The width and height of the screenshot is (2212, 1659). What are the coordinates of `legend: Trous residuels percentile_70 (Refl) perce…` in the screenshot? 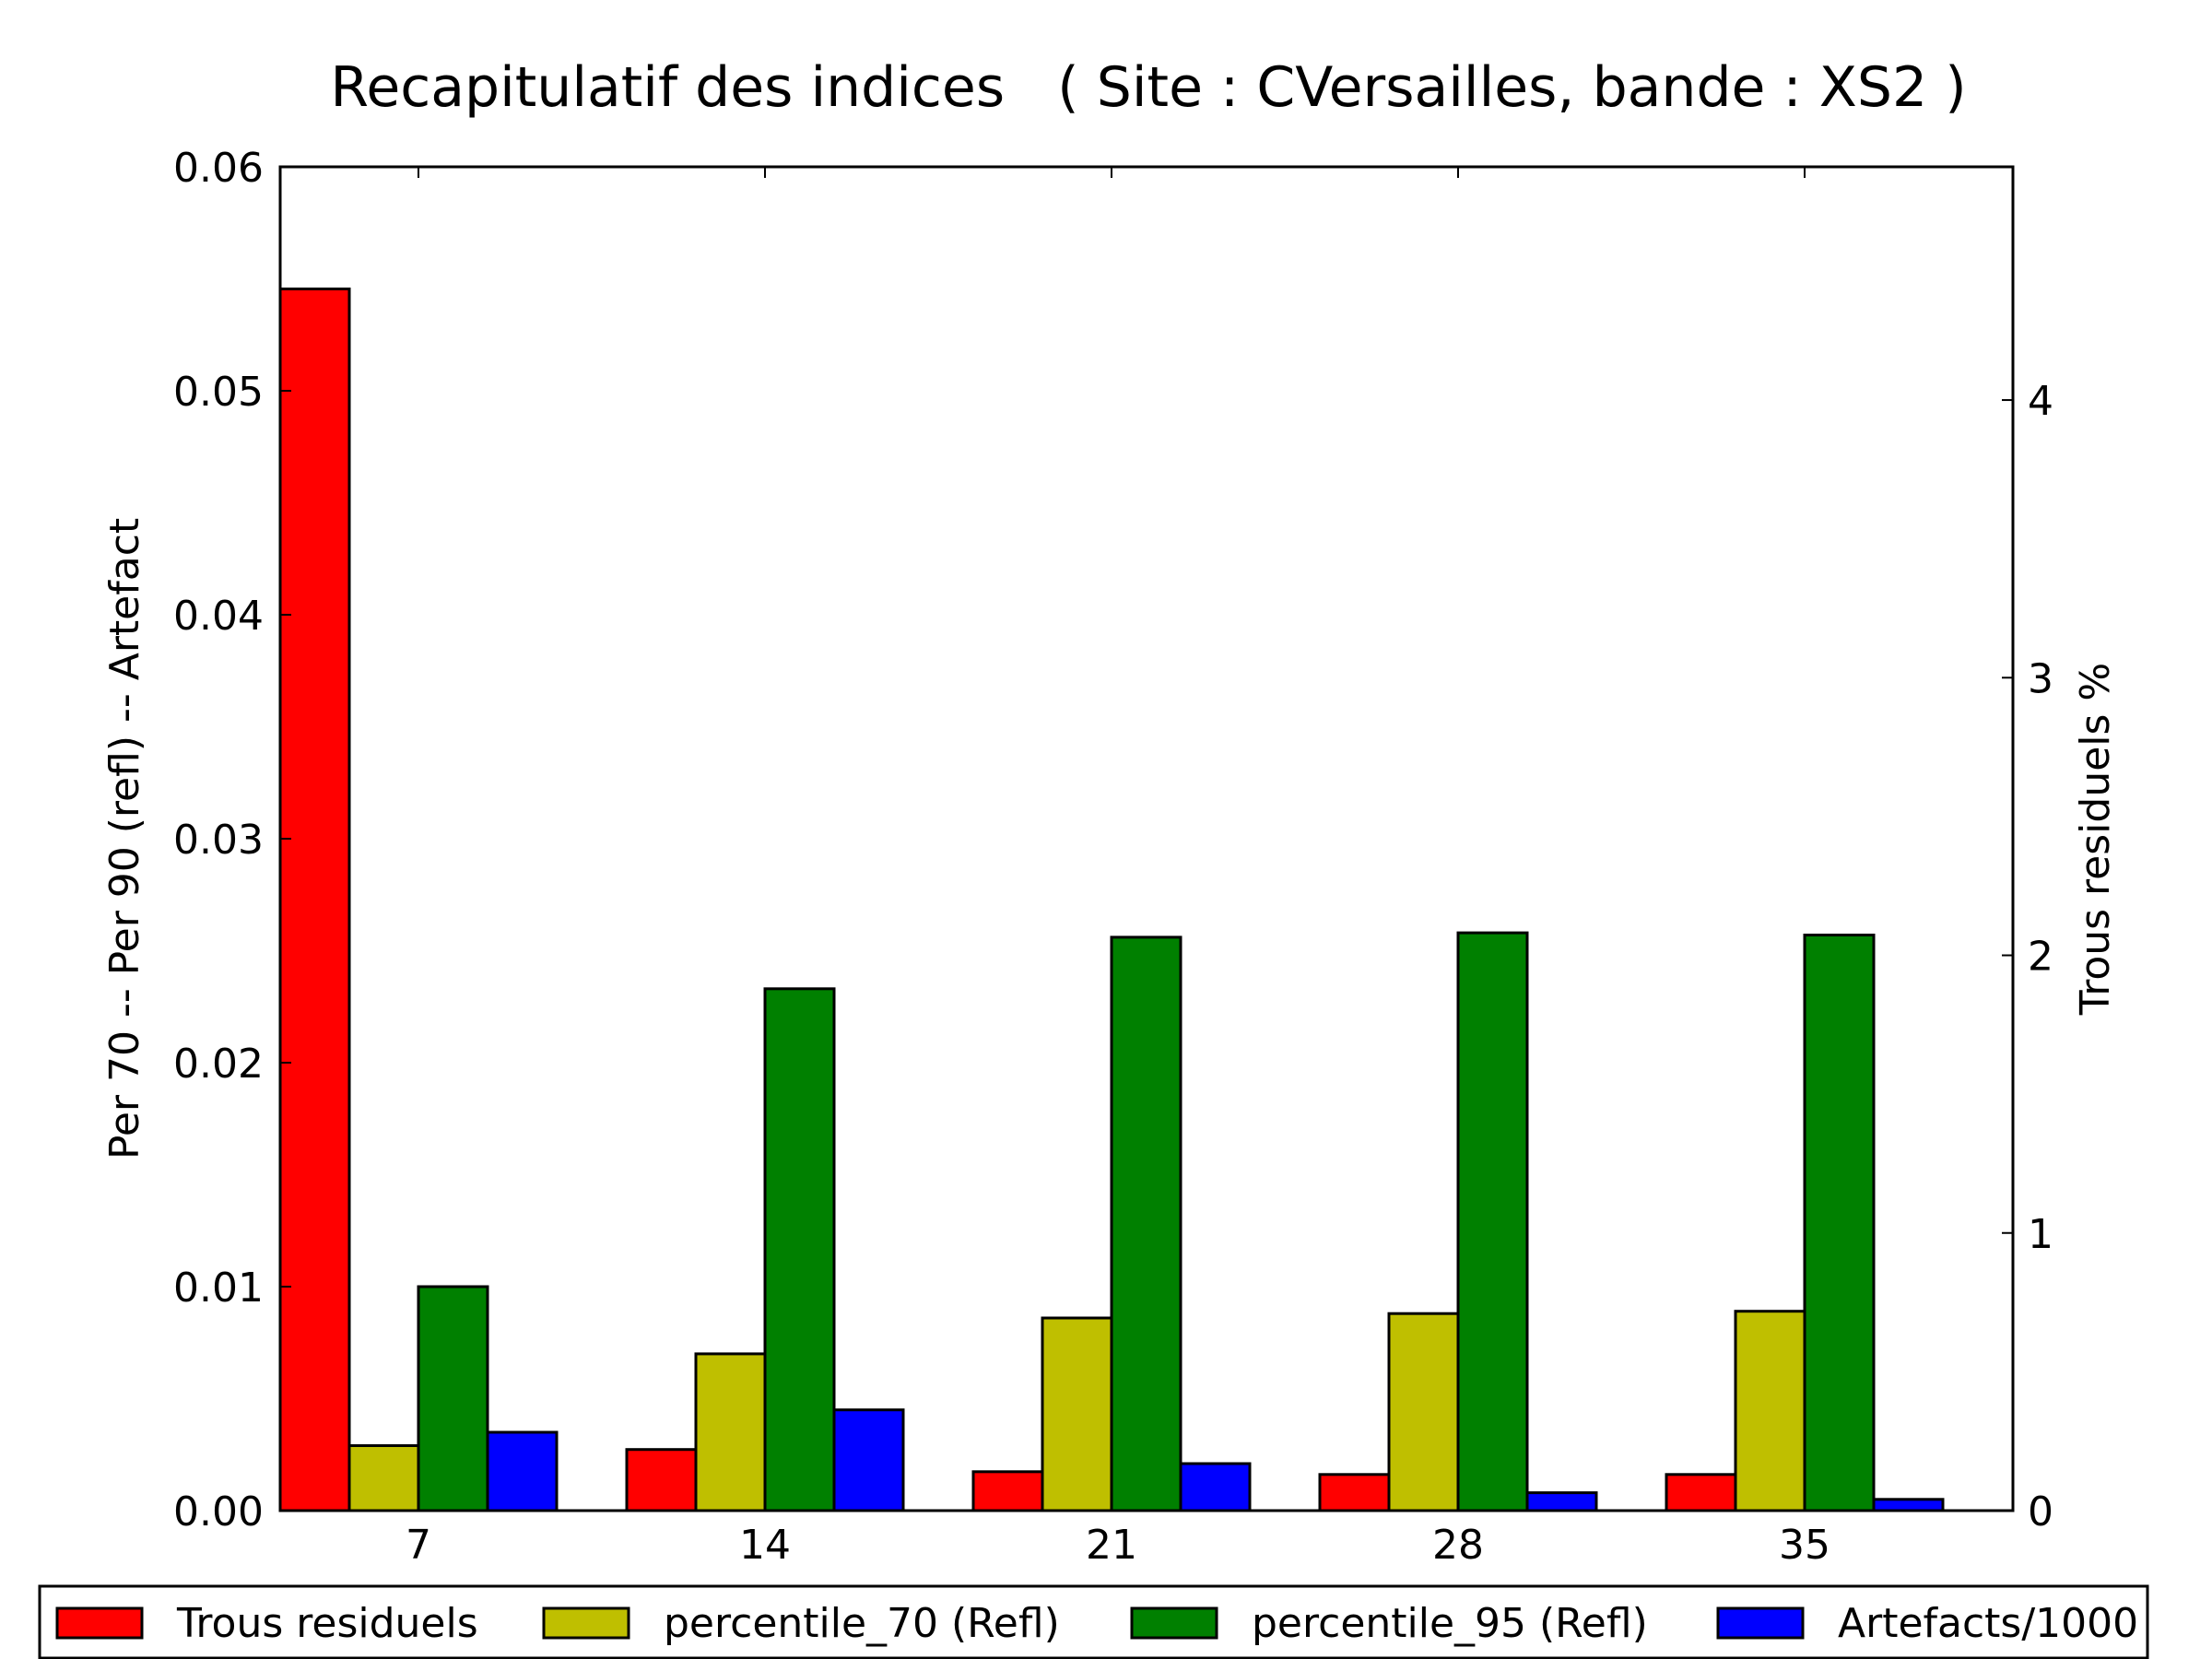 It's located at (1093, 1621).